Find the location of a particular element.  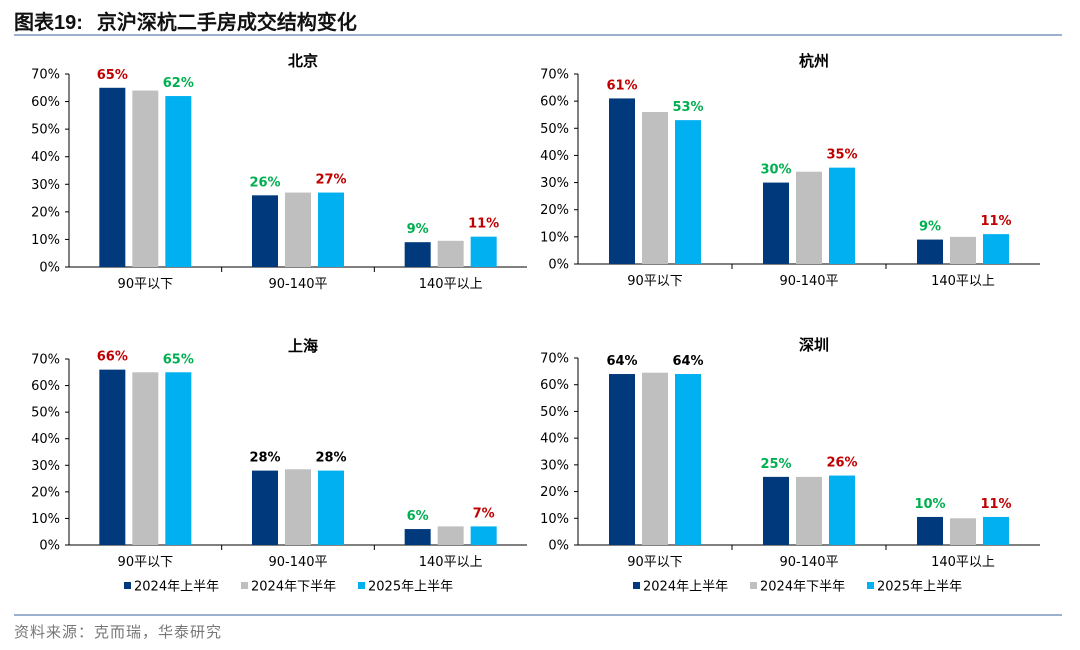

data-label: 65% is located at coordinates (178, 359).